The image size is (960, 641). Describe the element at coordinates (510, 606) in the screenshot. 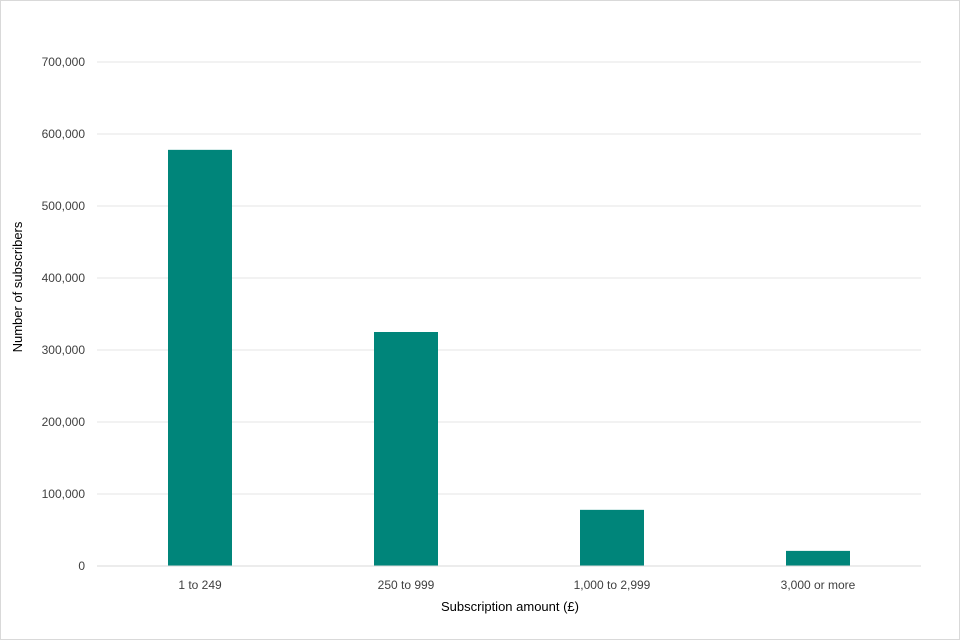

I see `x-axis-title: Subscription amount (£)` at that location.